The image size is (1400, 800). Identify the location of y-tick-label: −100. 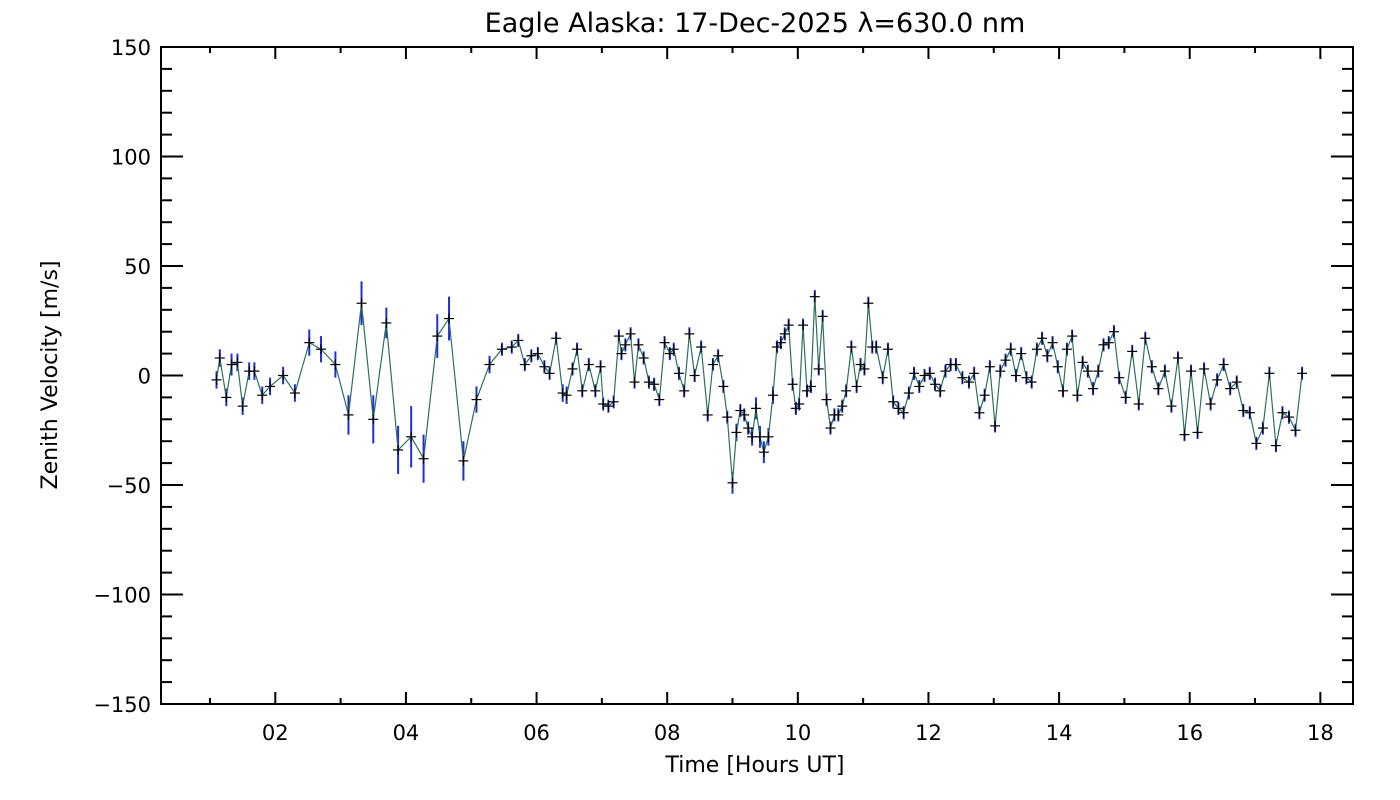
(122, 596).